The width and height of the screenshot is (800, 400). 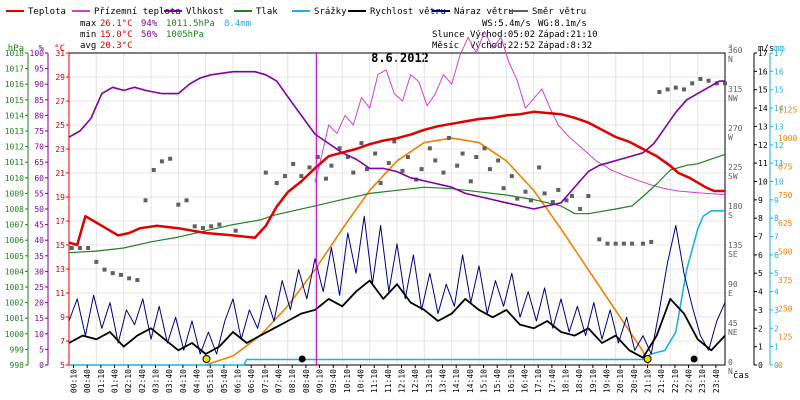 I want to click on stats-max-hum: 94%, so click(x=149, y=24).